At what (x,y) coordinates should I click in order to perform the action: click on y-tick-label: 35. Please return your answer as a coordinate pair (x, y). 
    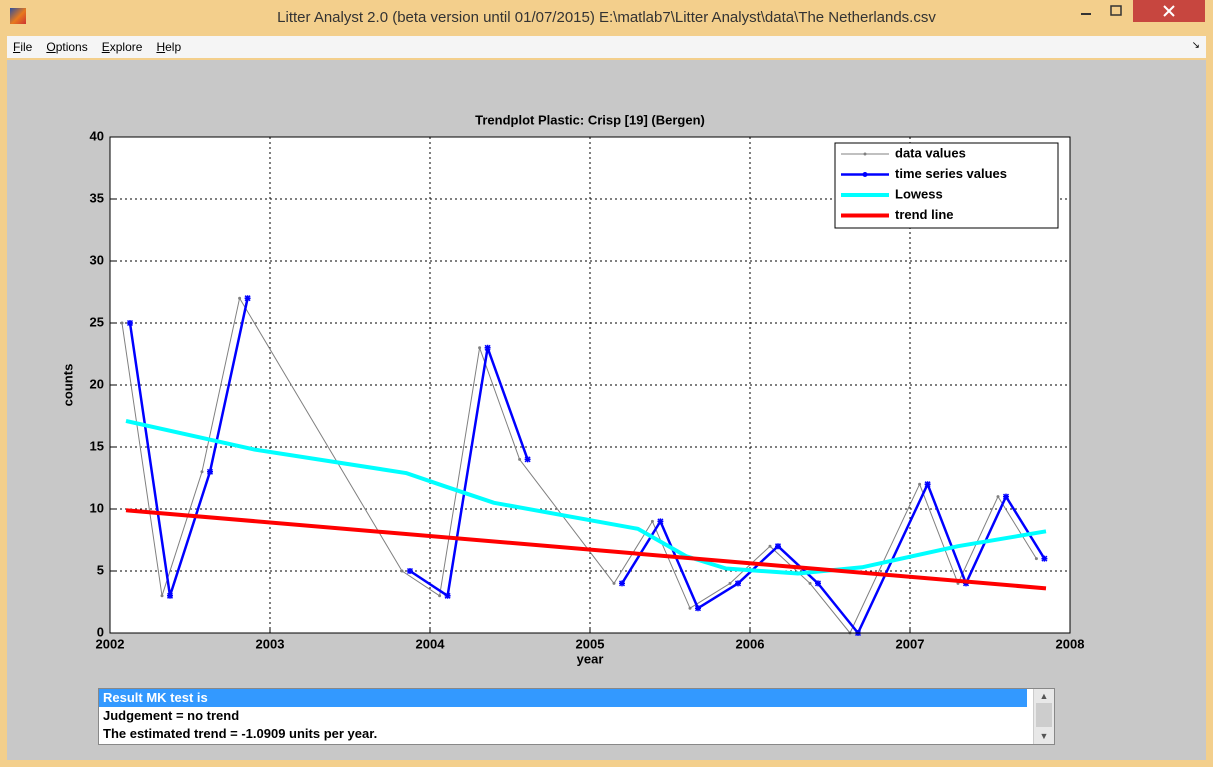
    Looking at the image, I should click on (97, 197).